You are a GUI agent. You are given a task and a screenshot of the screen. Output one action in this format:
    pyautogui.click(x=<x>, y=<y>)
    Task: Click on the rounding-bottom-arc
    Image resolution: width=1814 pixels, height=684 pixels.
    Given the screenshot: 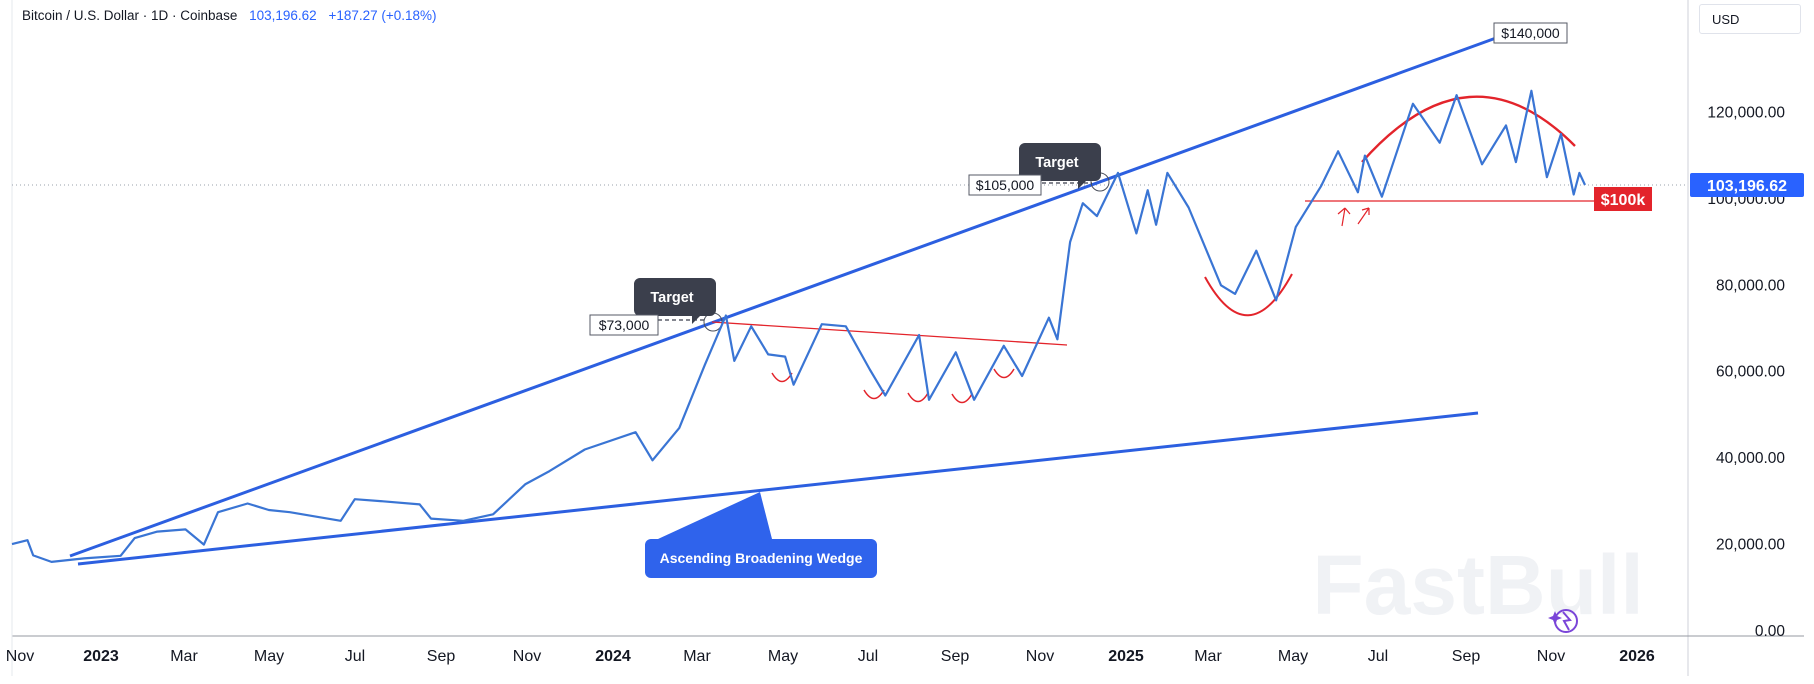 What is the action you would take?
    pyautogui.click(x=1248, y=295)
    